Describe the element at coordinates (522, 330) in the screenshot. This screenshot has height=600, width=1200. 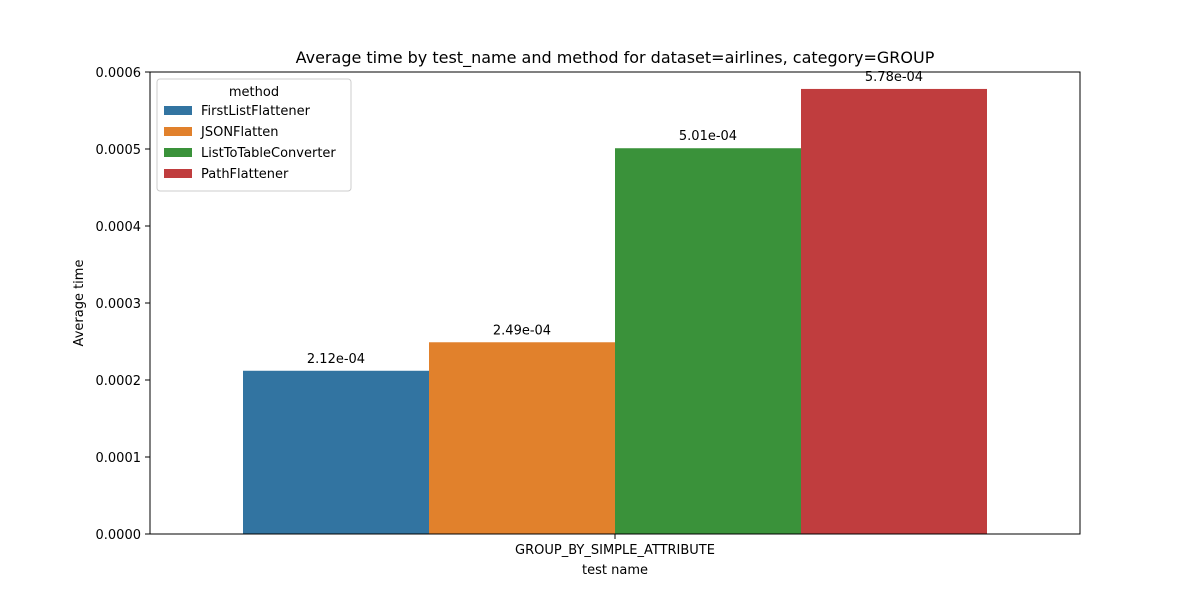
I see `bar-value-label: 2.49e-04` at that location.